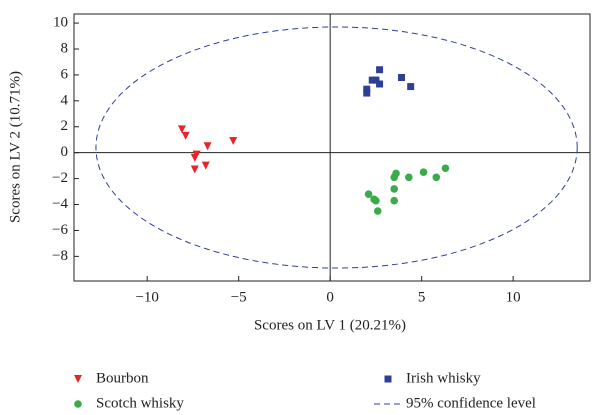 The width and height of the screenshot is (595, 415). Describe the element at coordinates (60, 178) in the screenshot. I see `y-tick-label: −2` at that location.